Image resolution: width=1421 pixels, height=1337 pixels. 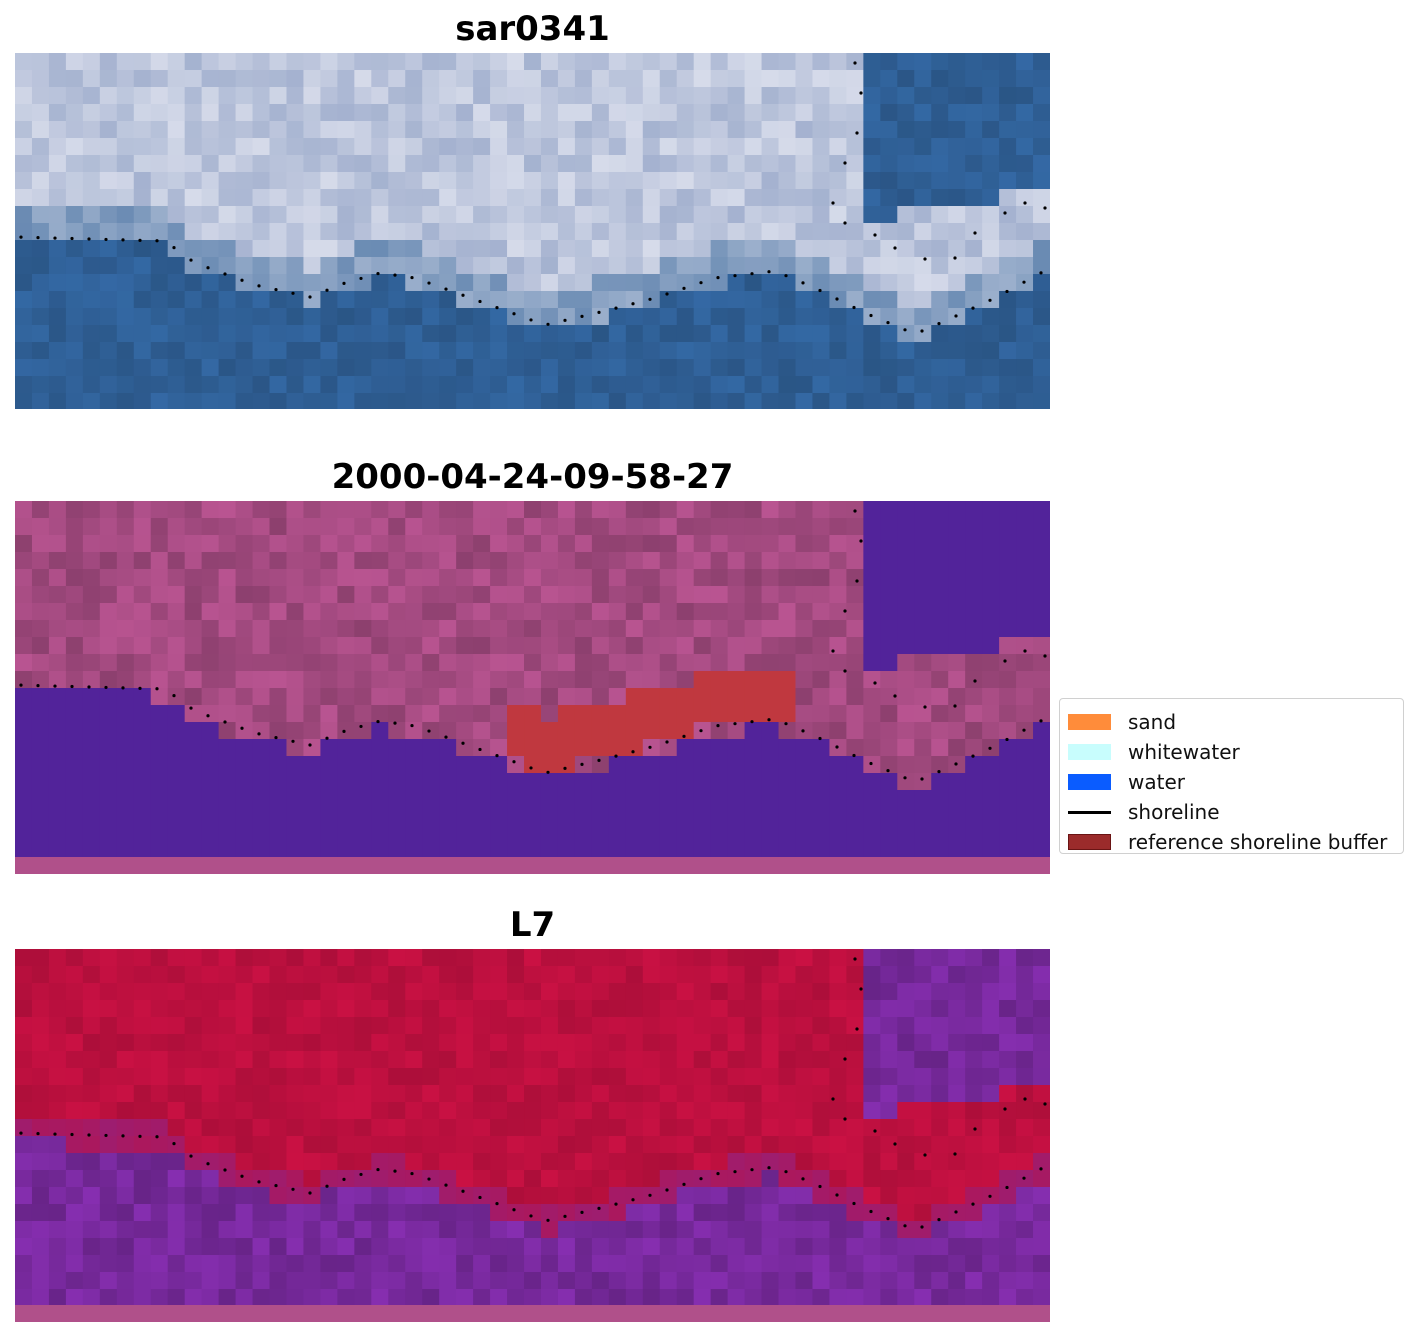 What do you see at coordinates (1089, 812) in the screenshot?
I see `shoreline-line-icon` at bounding box center [1089, 812].